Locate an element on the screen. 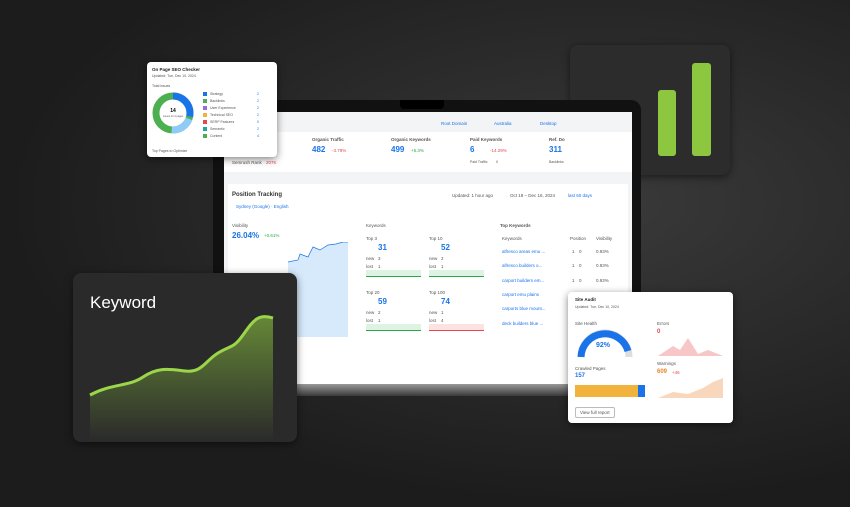 The height and width of the screenshot is (507, 850). label: Site Health is located at coordinates (586, 323).